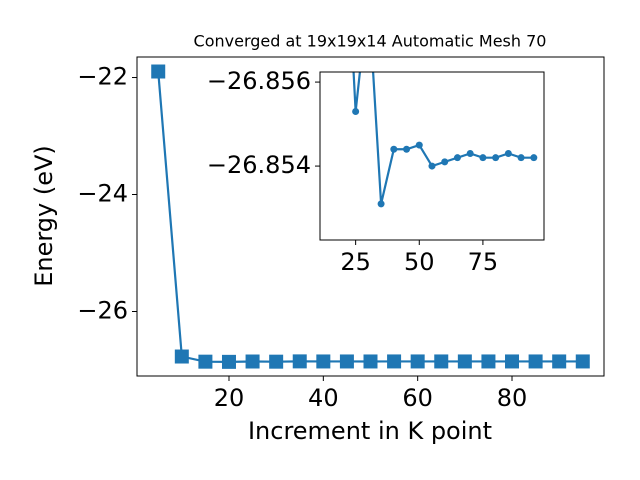 This screenshot has height=480, width=640. Describe the element at coordinates (44, 216) in the screenshot. I see `y-axis-label: Energy (eV)` at that location.